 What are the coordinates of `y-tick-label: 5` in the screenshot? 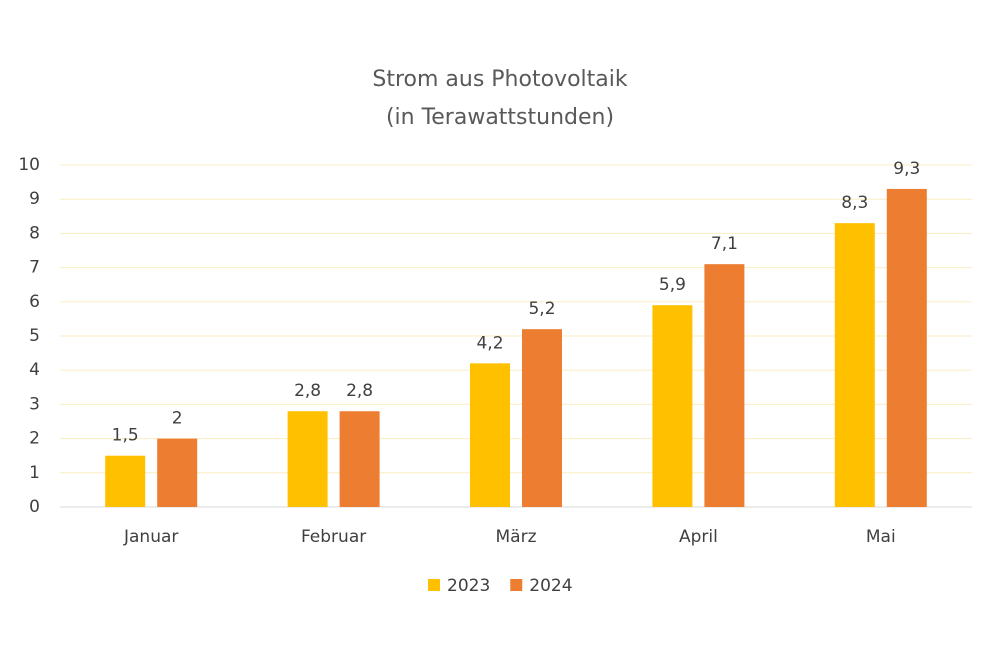 It's located at (34, 336).